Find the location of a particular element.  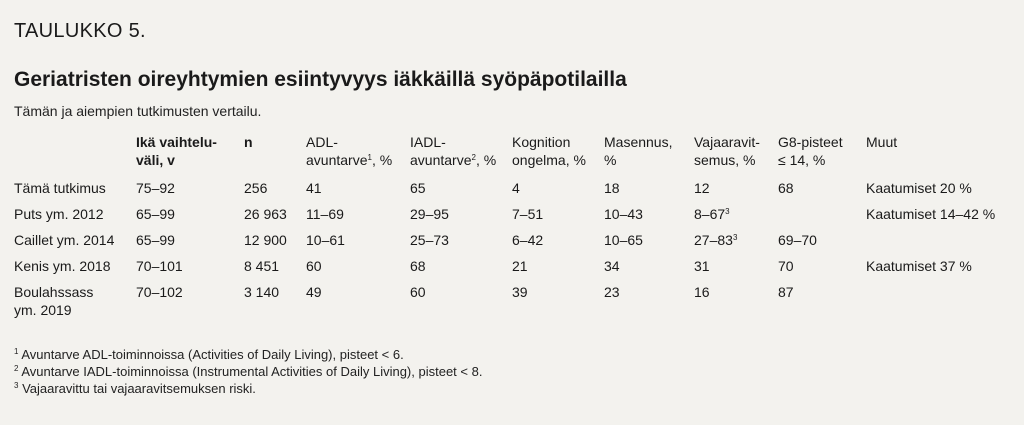

table-cell: 25–73 is located at coordinates (429, 240).